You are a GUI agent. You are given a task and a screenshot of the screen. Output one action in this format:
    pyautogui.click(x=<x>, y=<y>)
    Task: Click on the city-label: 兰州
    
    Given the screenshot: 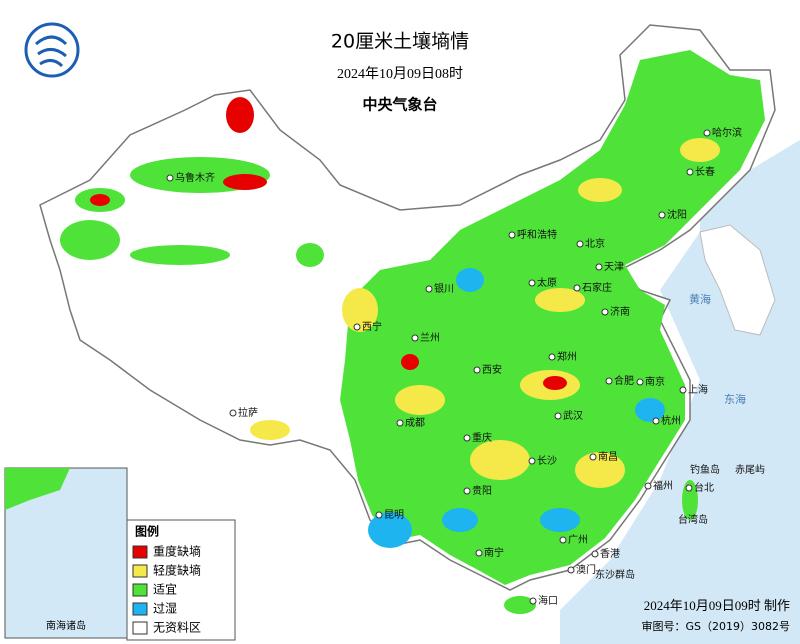 What is the action you would take?
    pyautogui.click(x=430, y=337)
    